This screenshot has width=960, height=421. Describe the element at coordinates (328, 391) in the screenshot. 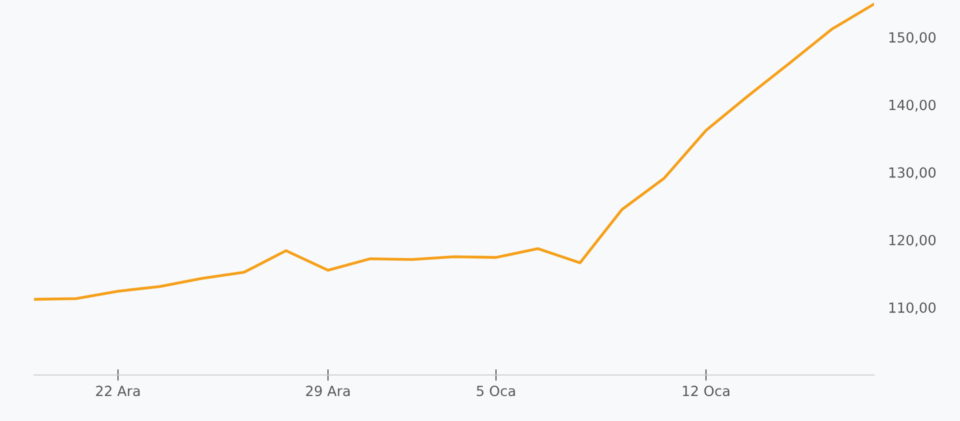

I see `x-tick-label: 29 Ara` at that location.